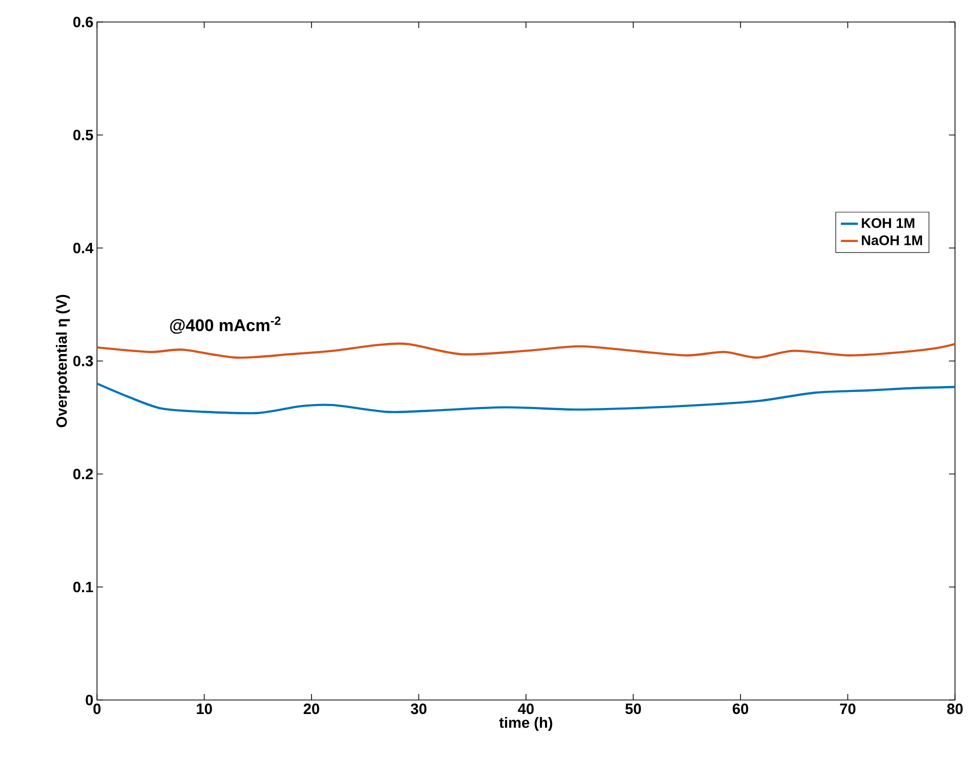 The width and height of the screenshot is (971, 778). Describe the element at coordinates (633, 709) in the screenshot. I see `x-tick-label: 50` at that location.